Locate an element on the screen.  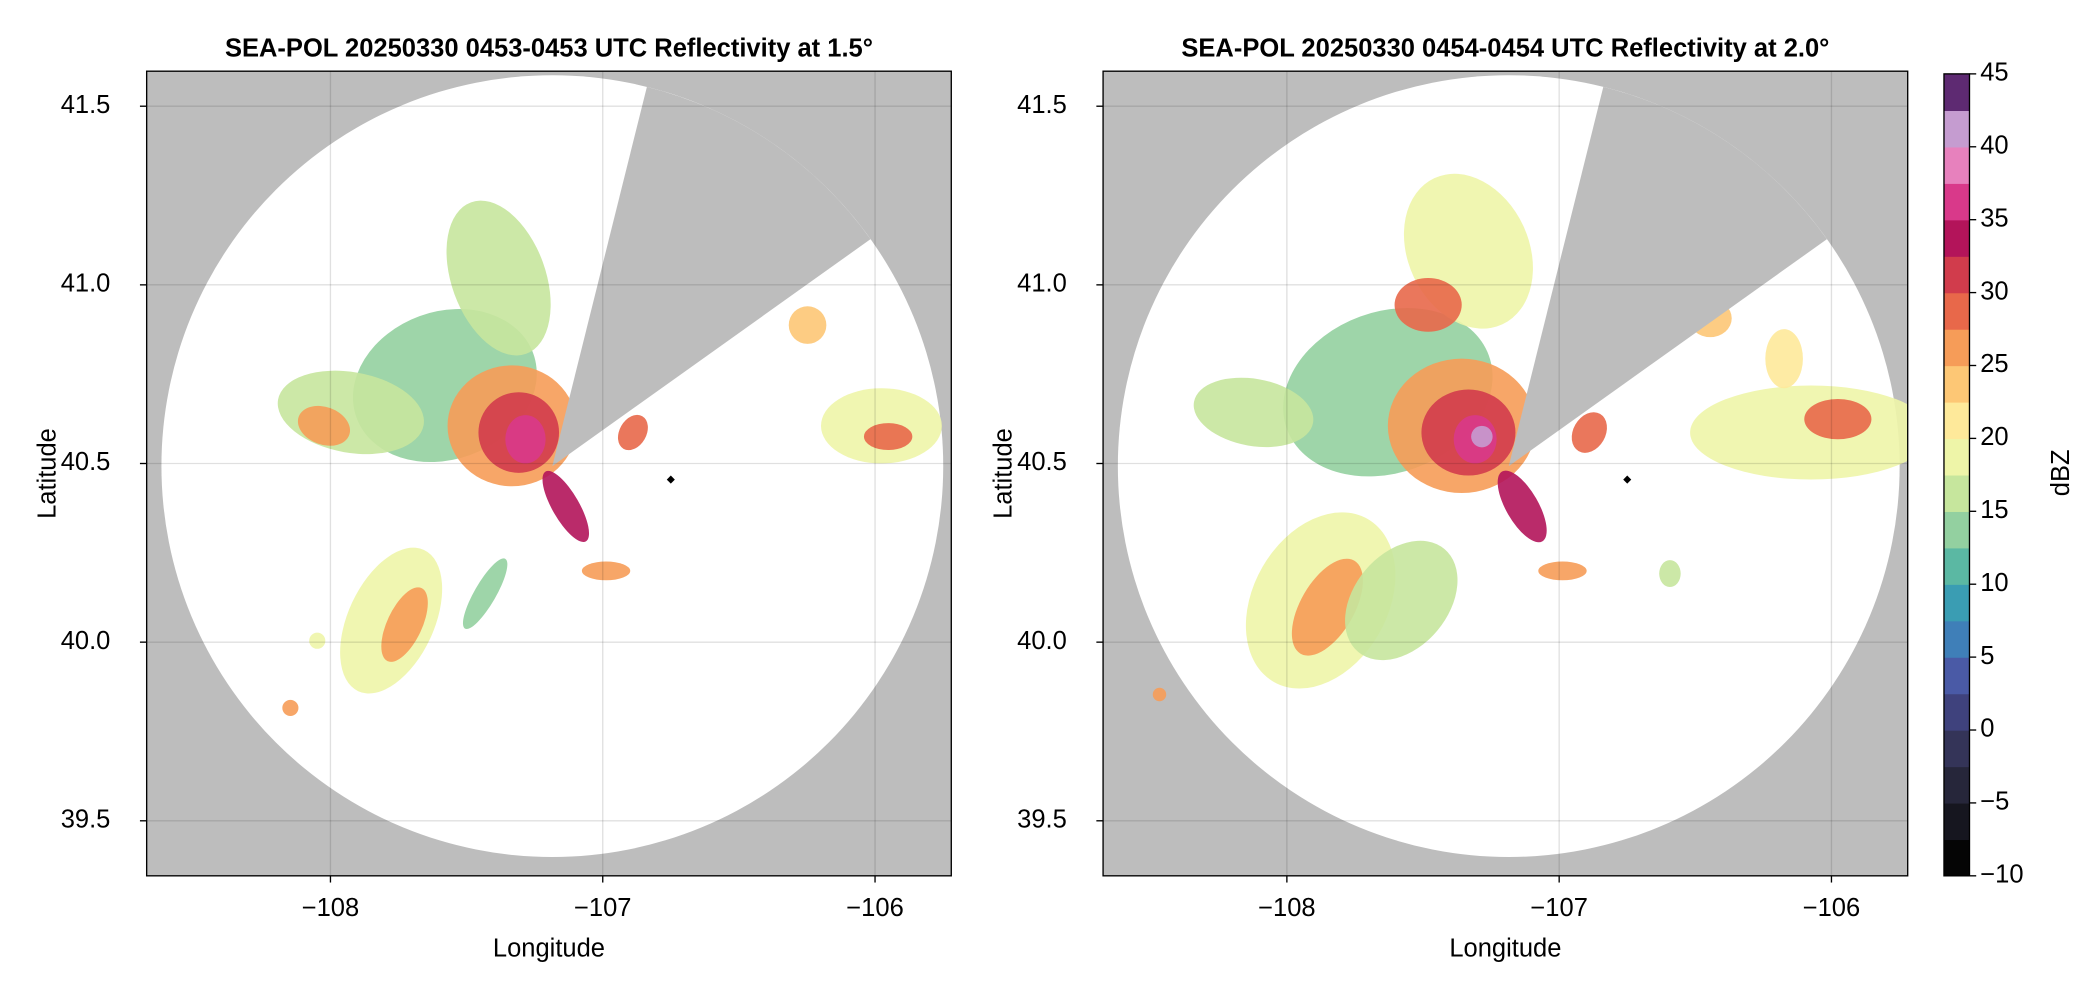
colorbar-tick-label: 5 is located at coordinates (1987, 656).